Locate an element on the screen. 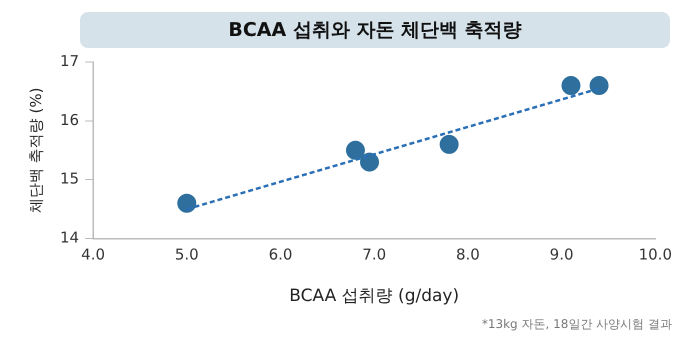 This screenshot has height=341, width=680. x-tick-label: 8.0 is located at coordinates (468, 254).